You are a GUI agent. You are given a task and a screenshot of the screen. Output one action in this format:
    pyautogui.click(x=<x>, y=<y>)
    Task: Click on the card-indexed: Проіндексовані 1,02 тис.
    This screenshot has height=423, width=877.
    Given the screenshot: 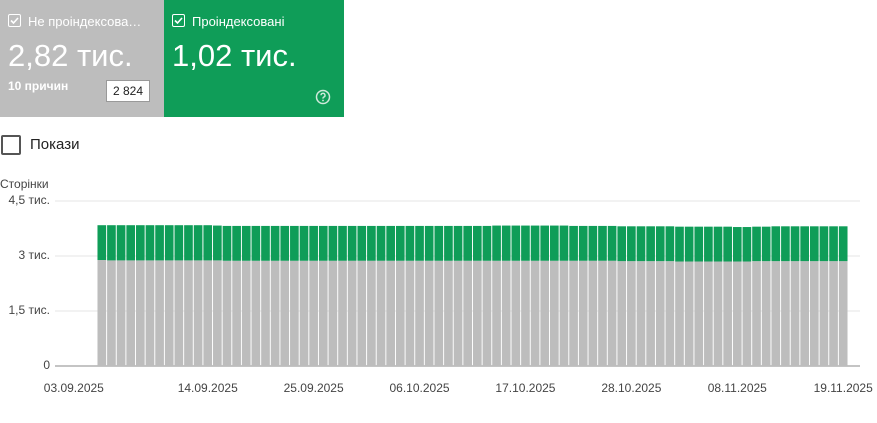 What is the action you would take?
    pyautogui.click(x=254, y=58)
    